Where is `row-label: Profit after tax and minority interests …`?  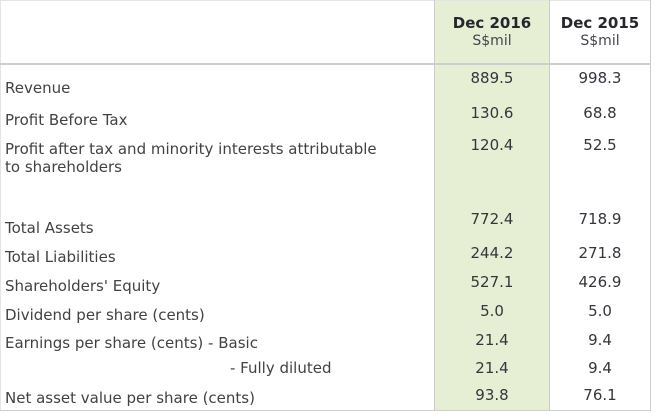
row-label: Profit after tax and minority interests … is located at coordinates (191, 158).